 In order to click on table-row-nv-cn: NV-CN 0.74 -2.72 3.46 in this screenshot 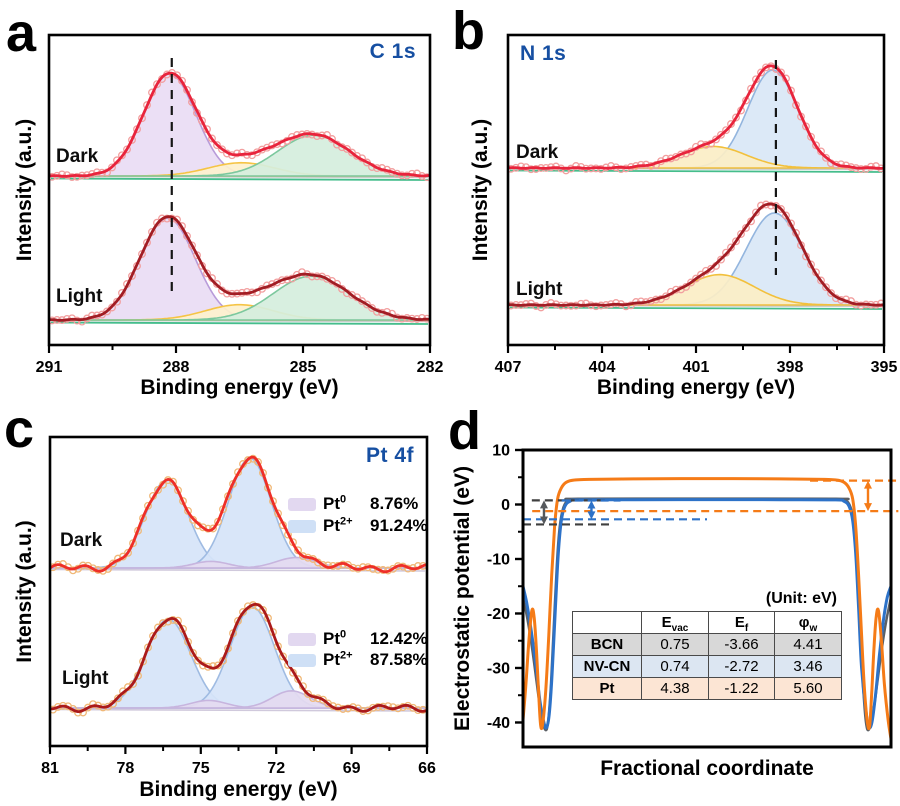, I will do `click(707, 666)`.